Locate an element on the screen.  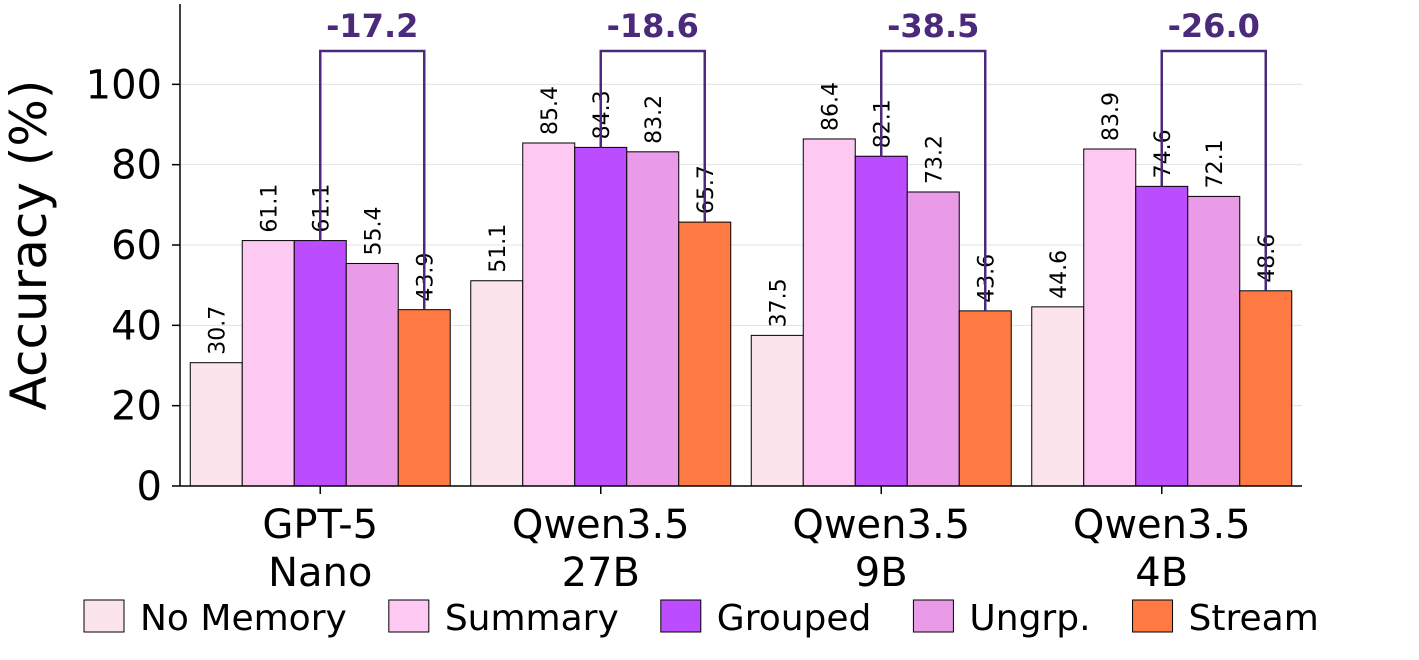
value-label: 83.9 is located at coordinates (1111, 116).